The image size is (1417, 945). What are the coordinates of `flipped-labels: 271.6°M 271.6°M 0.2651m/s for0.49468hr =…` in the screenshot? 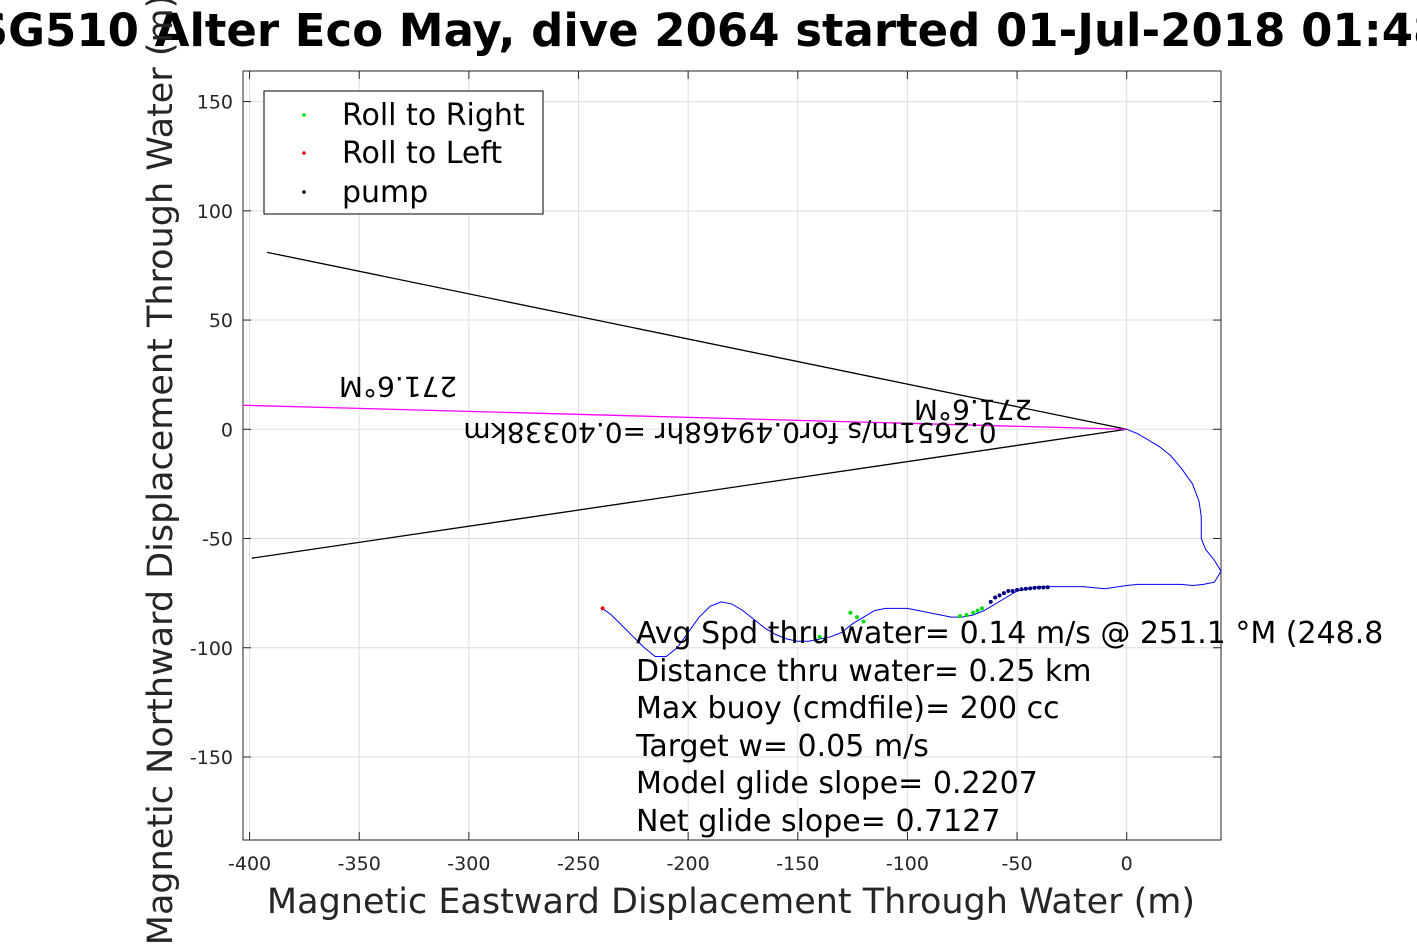 It's located at (685, 409).